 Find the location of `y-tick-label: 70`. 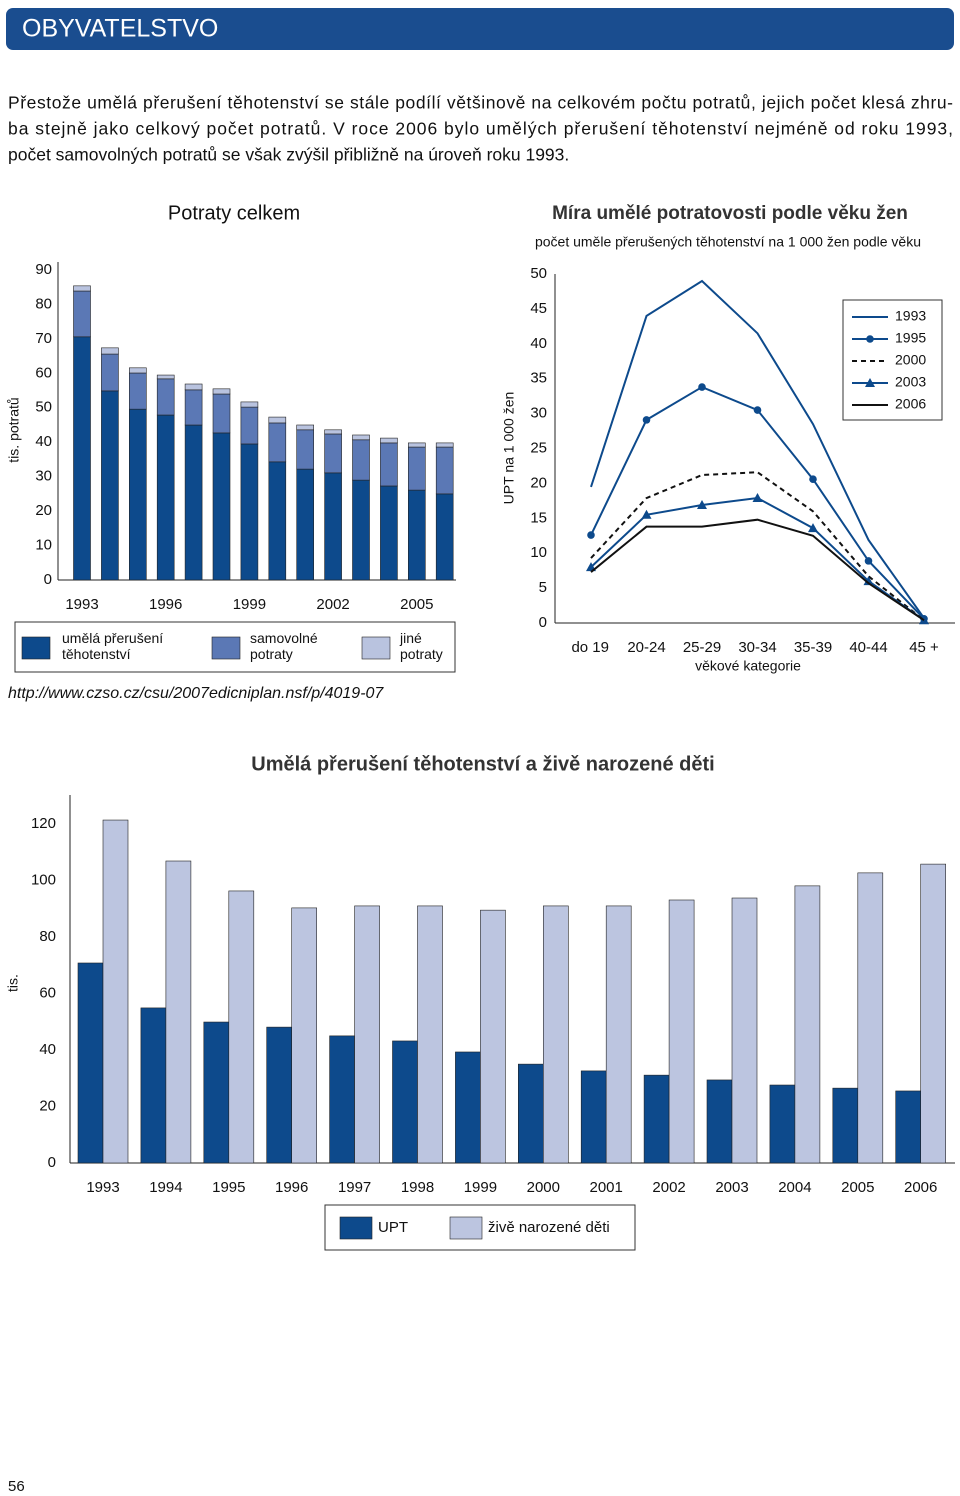

y-tick-label: 70 is located at coordinates (43, 338).